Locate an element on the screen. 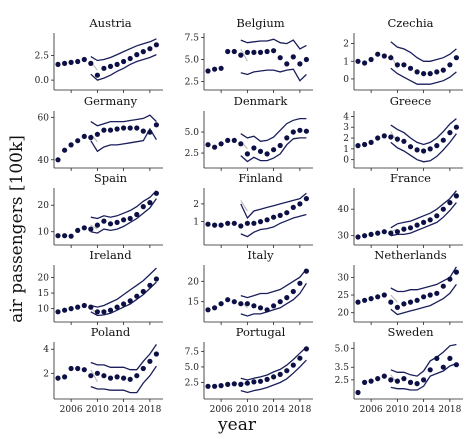  y-tick-label: 1 is located at coordinates (196, 223).